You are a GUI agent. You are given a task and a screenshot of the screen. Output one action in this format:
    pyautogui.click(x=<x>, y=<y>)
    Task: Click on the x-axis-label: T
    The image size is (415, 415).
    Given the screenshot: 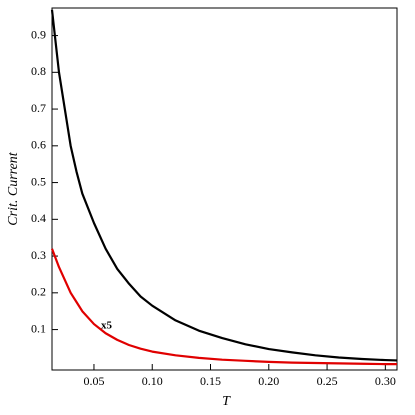 What is the action you would take?
    pyautogui.click(x=226, y=401)
    